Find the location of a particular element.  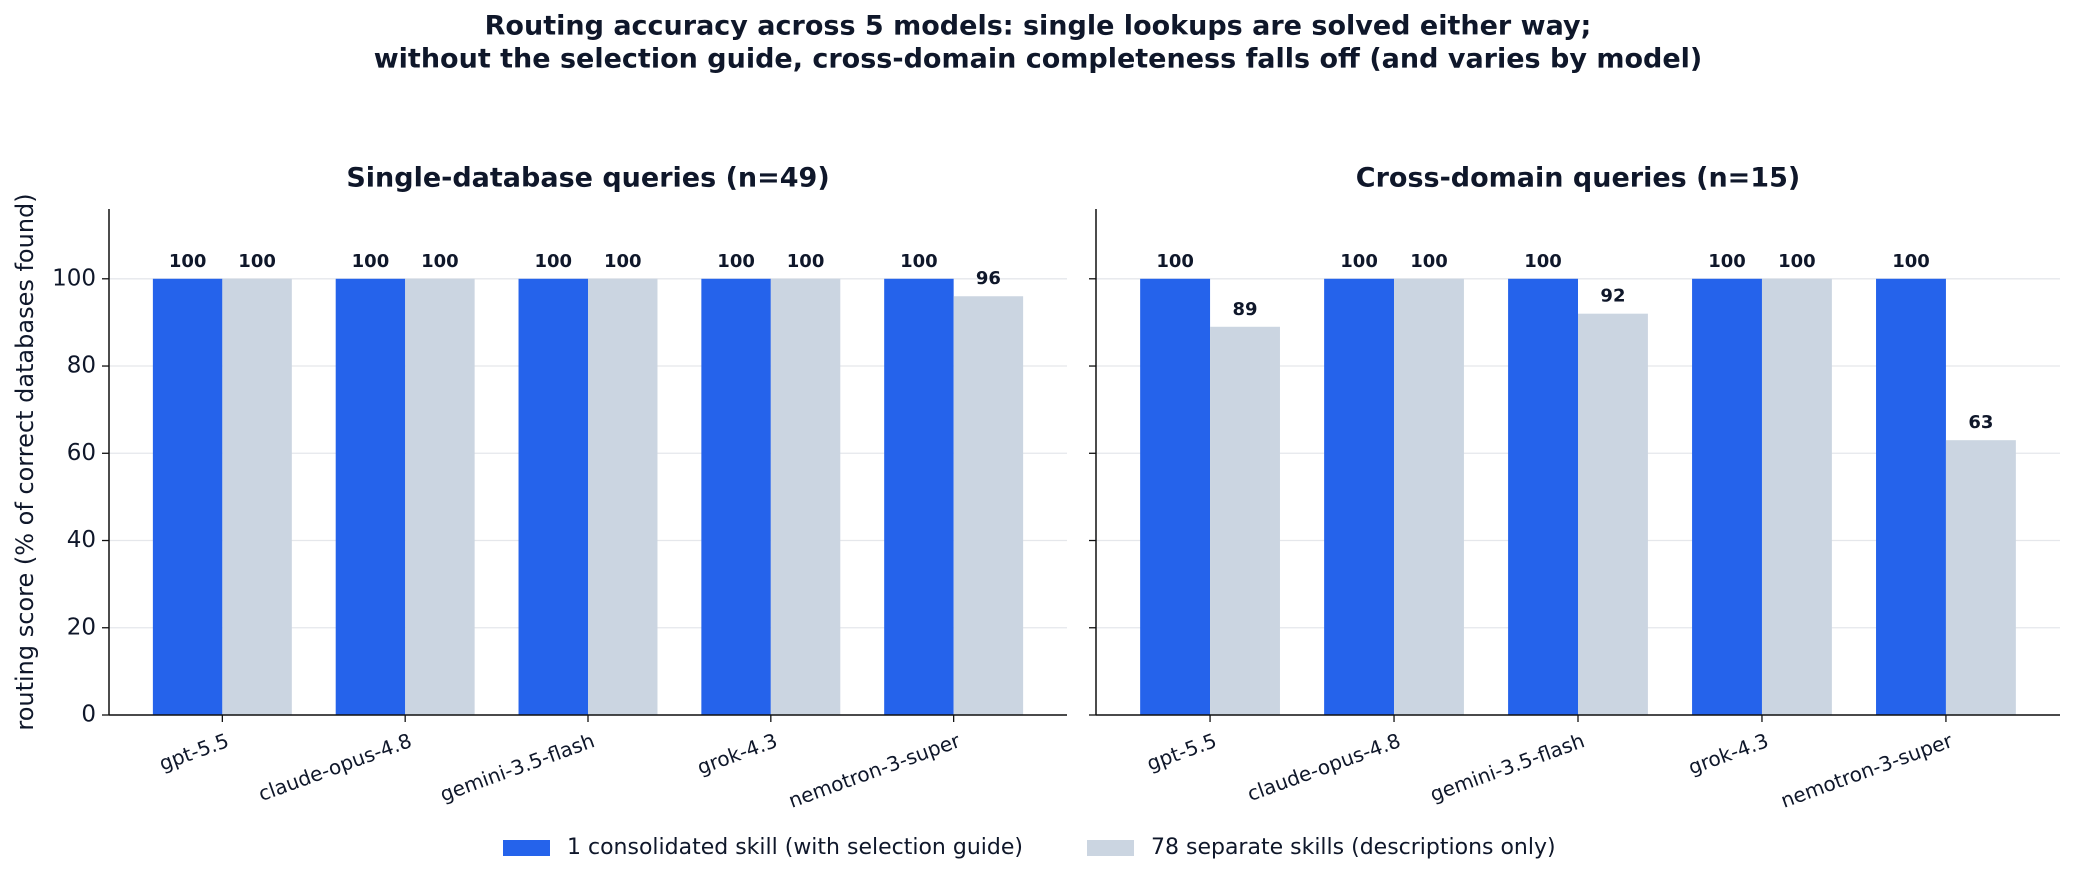

y-tick-label: 60 is located at coordinates (81, 453).